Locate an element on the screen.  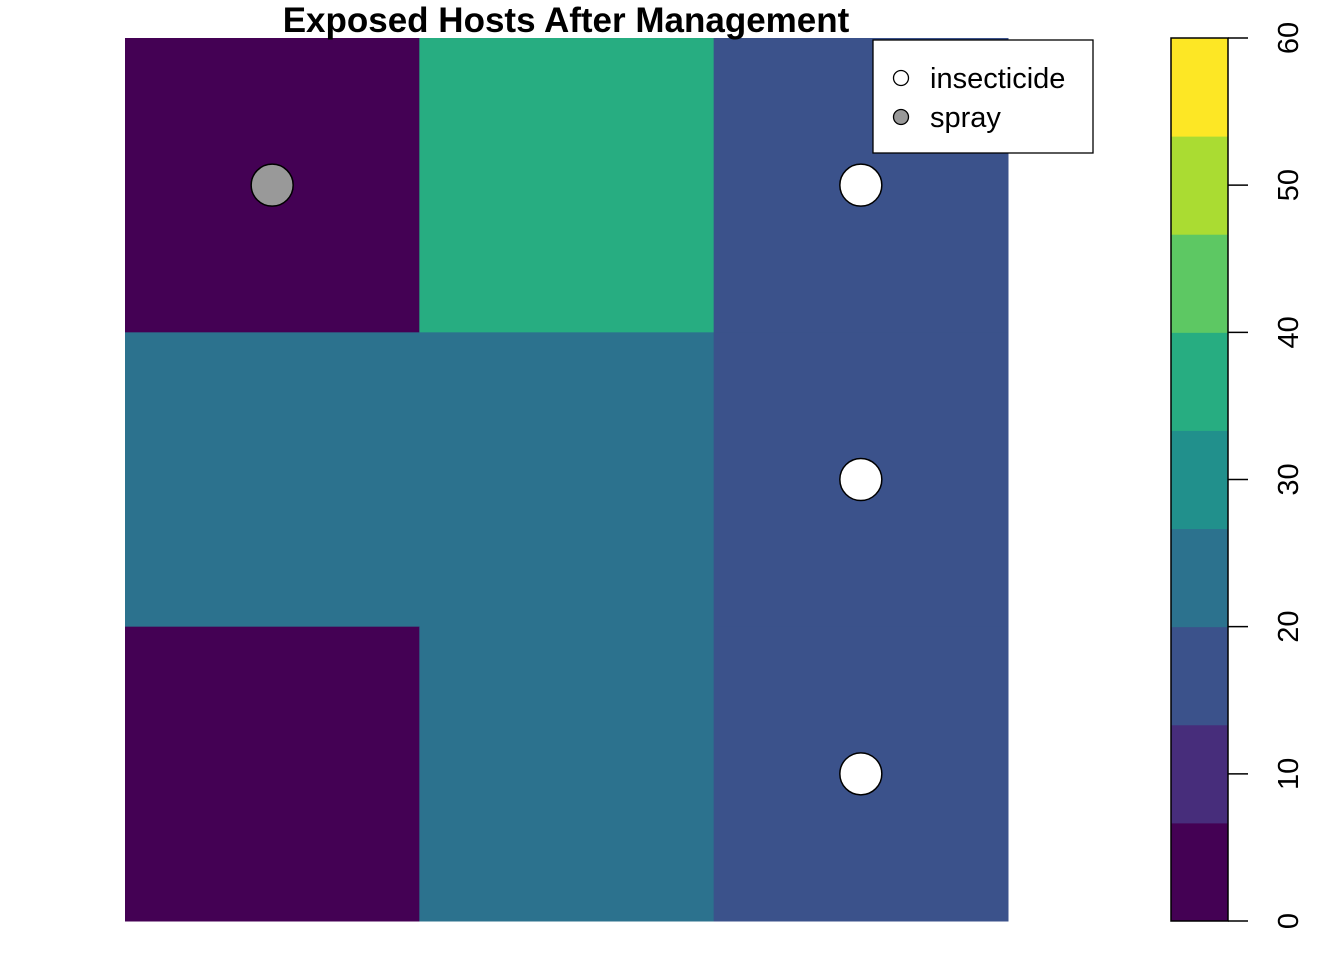
legend-label: spray is located at coordinates (965, 118).